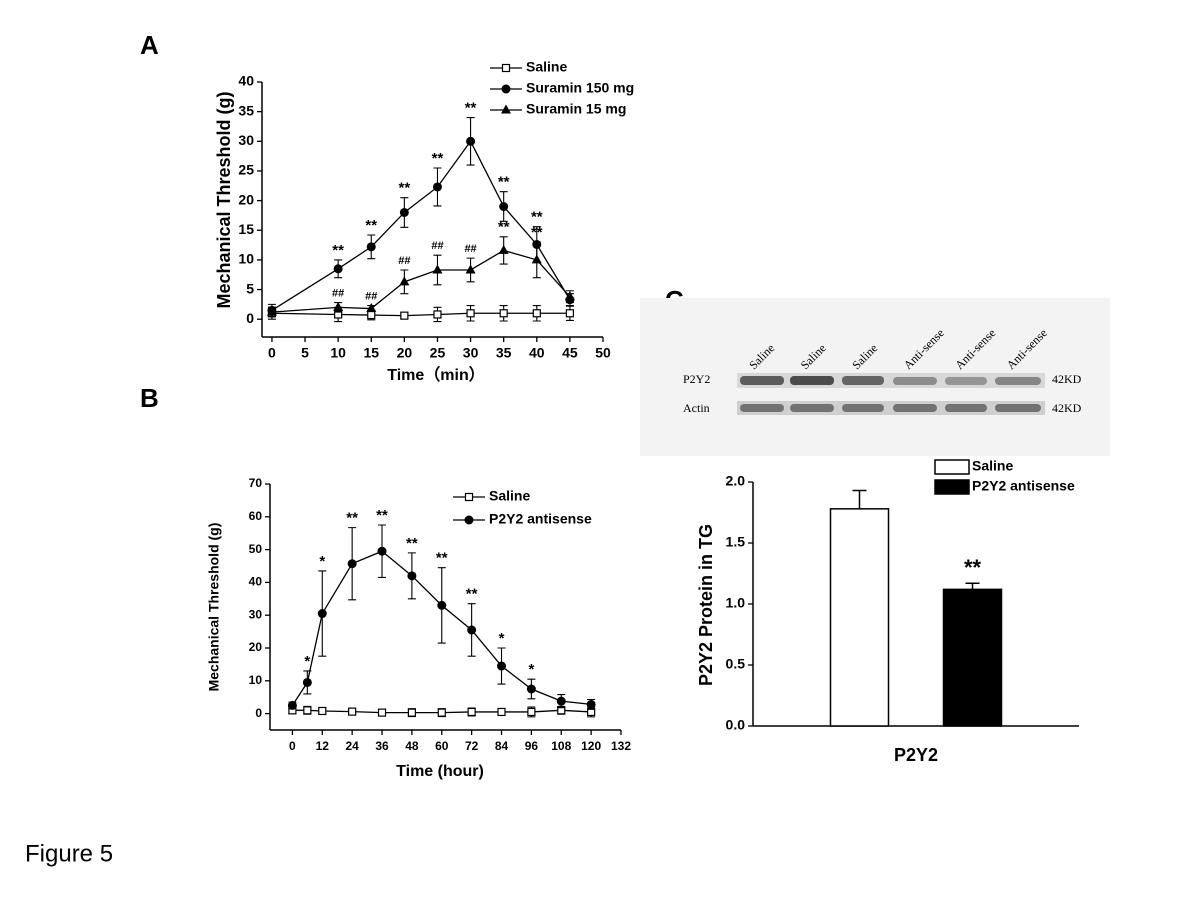 This screenshot has width=1200, height=900. I want to click on x-axis-label: Time（min）, so click(436, 375).